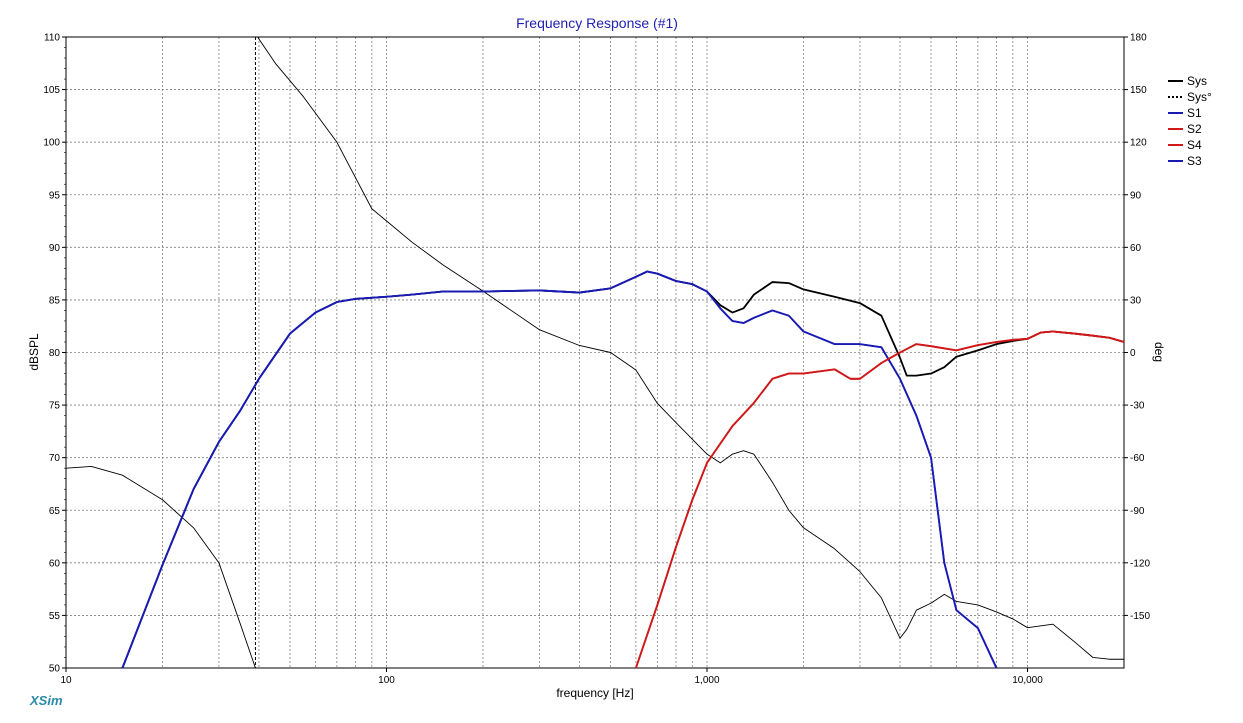 This screenshot has width=1243, height=723. Describe the element at coordinates (1194, 113) in the screenshot. I see `legend-label: S1` at that location.